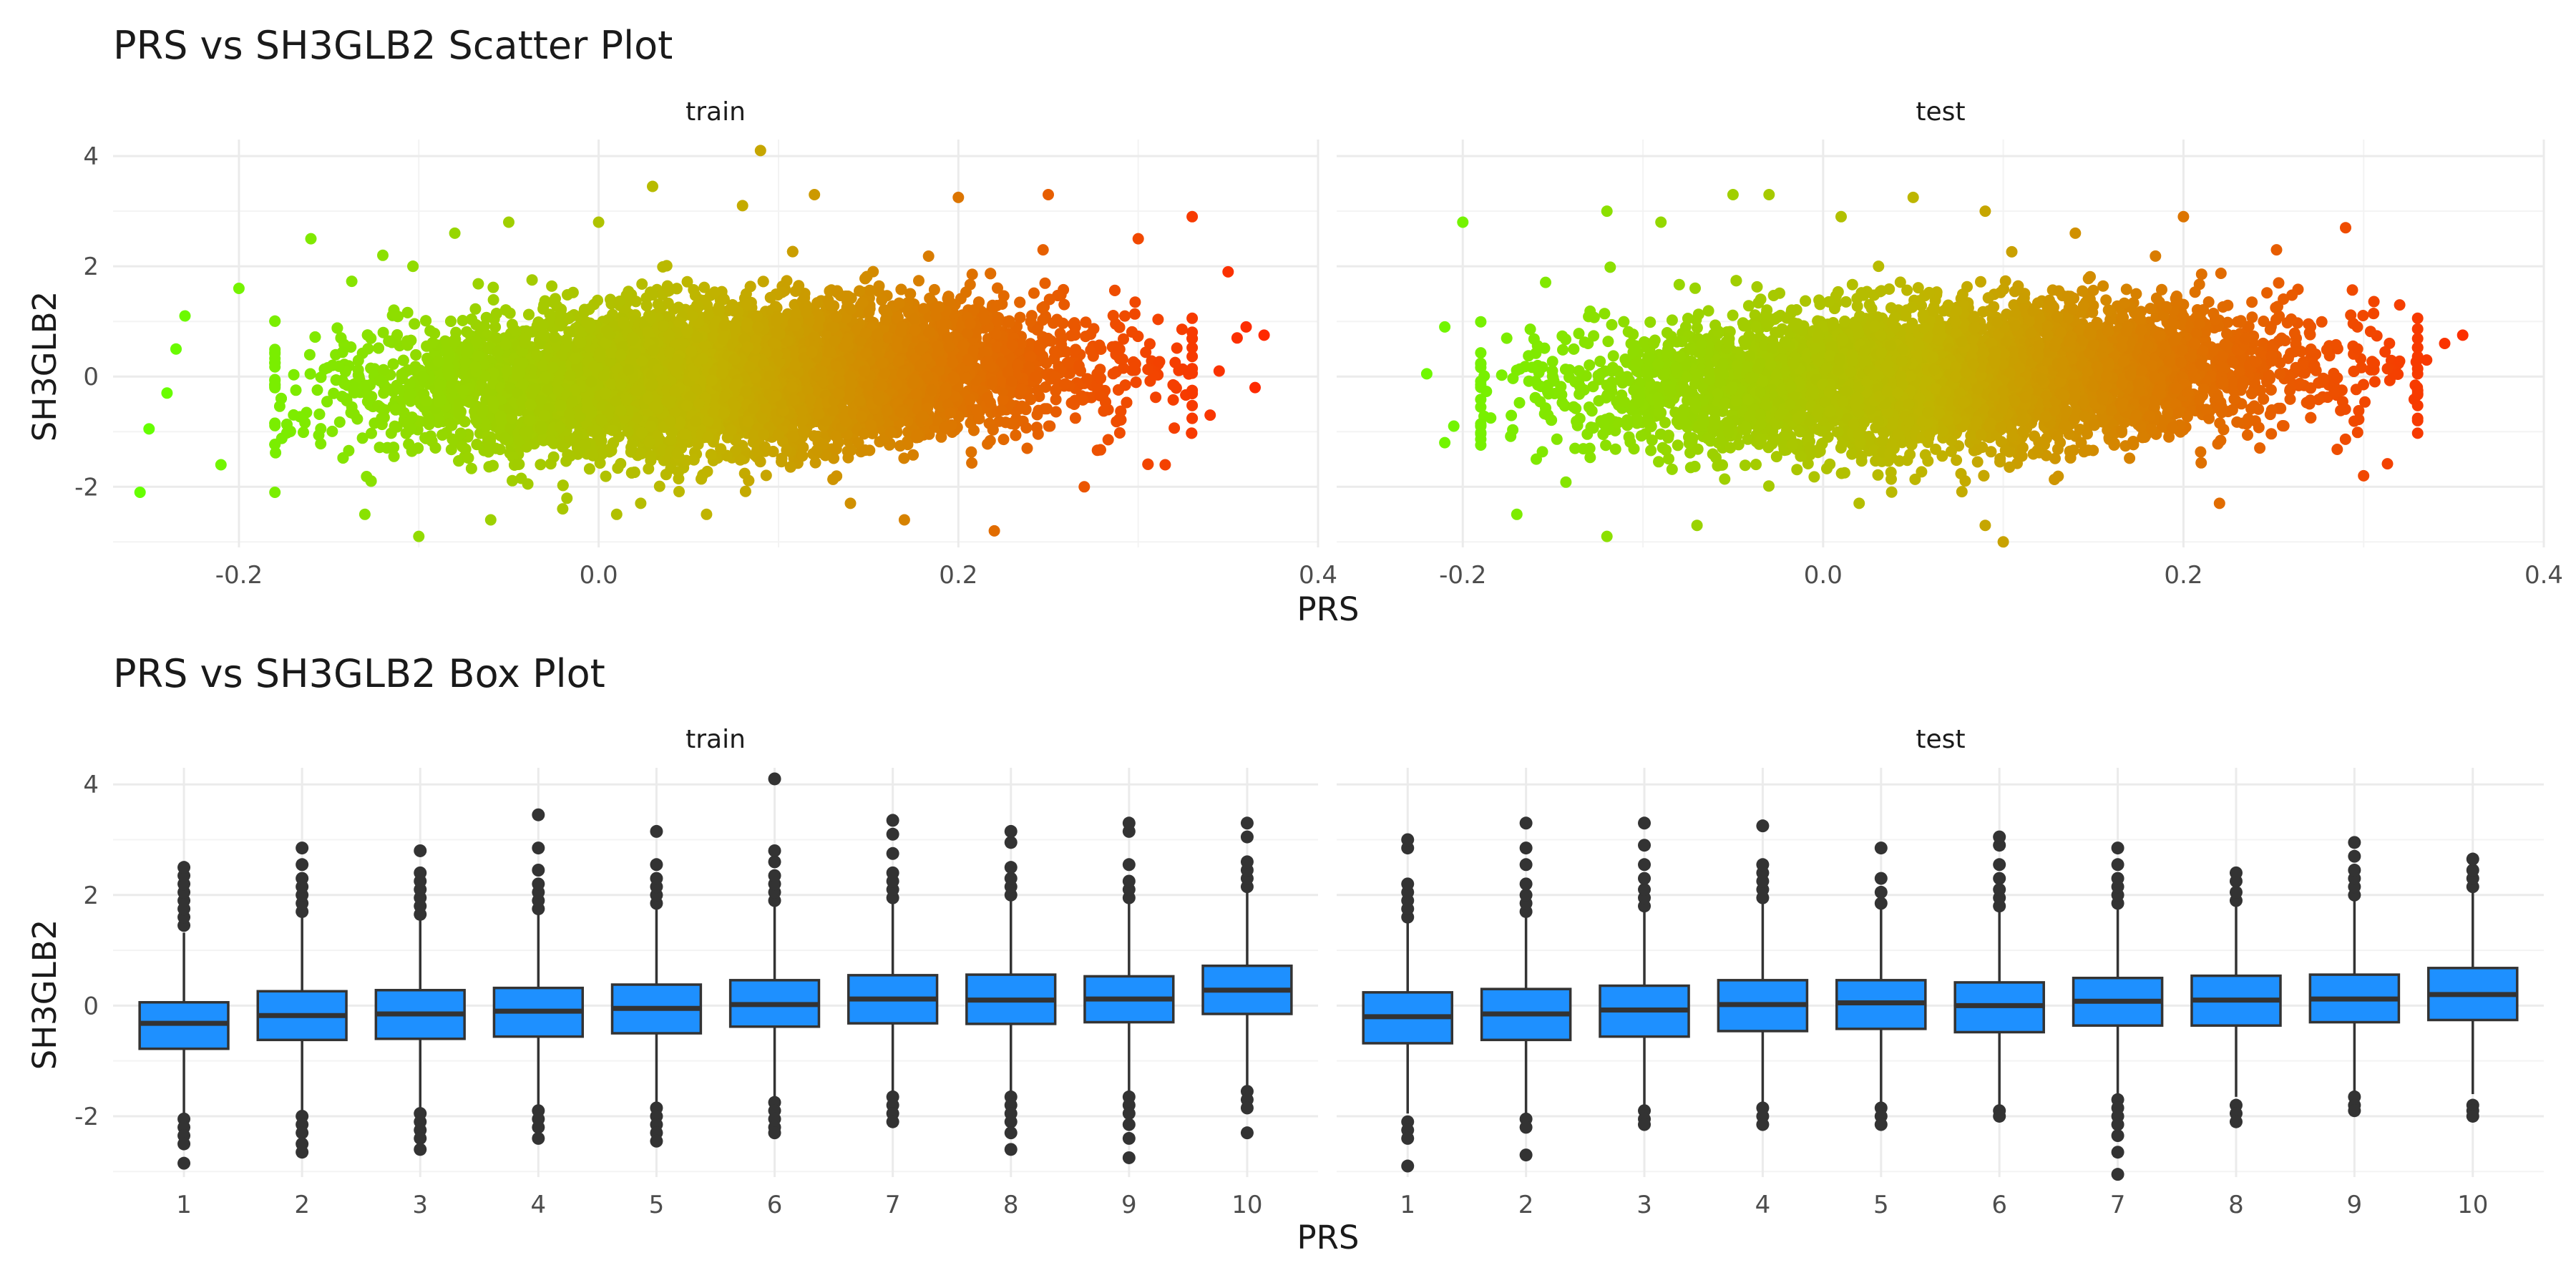  Describe the element at coordinates (734, 376) in the screenshot. I see `scatter-point-cloud` at that location.